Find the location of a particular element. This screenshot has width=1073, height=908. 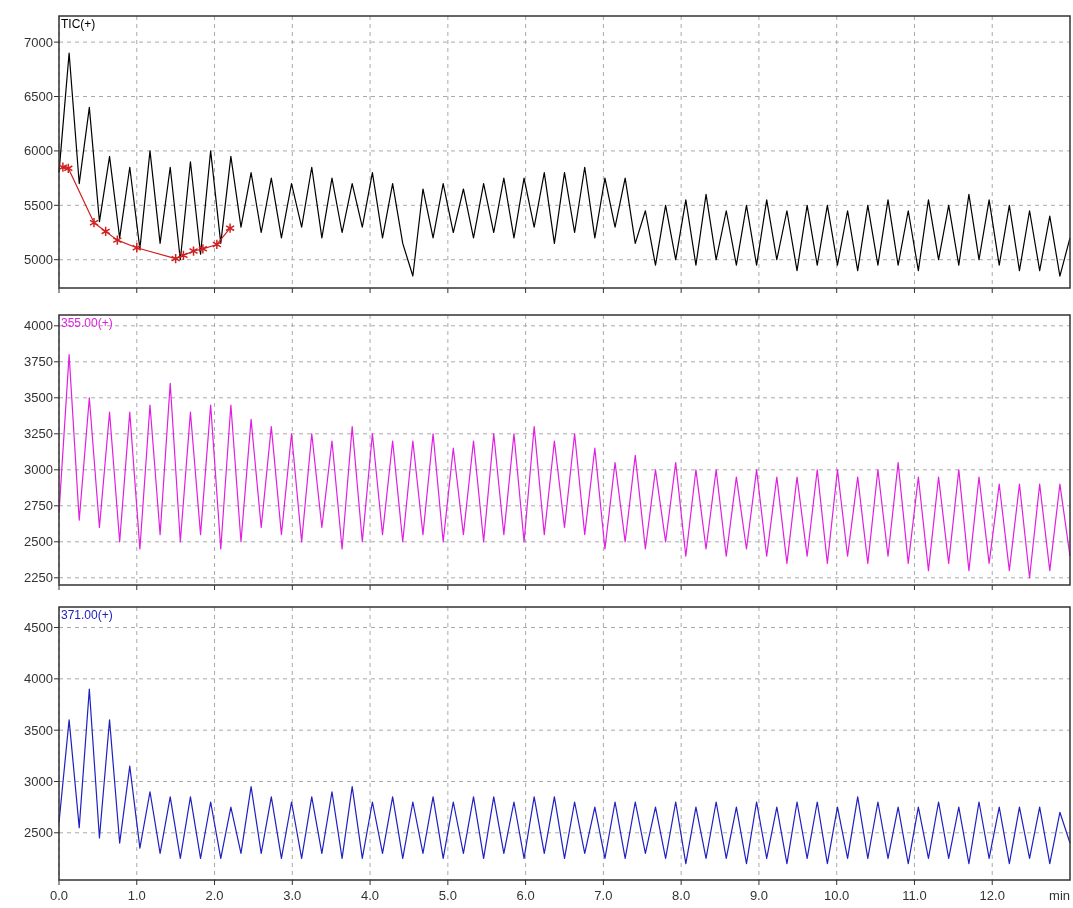

y-tick-label: 4500 is located at coordinates (38, 628).